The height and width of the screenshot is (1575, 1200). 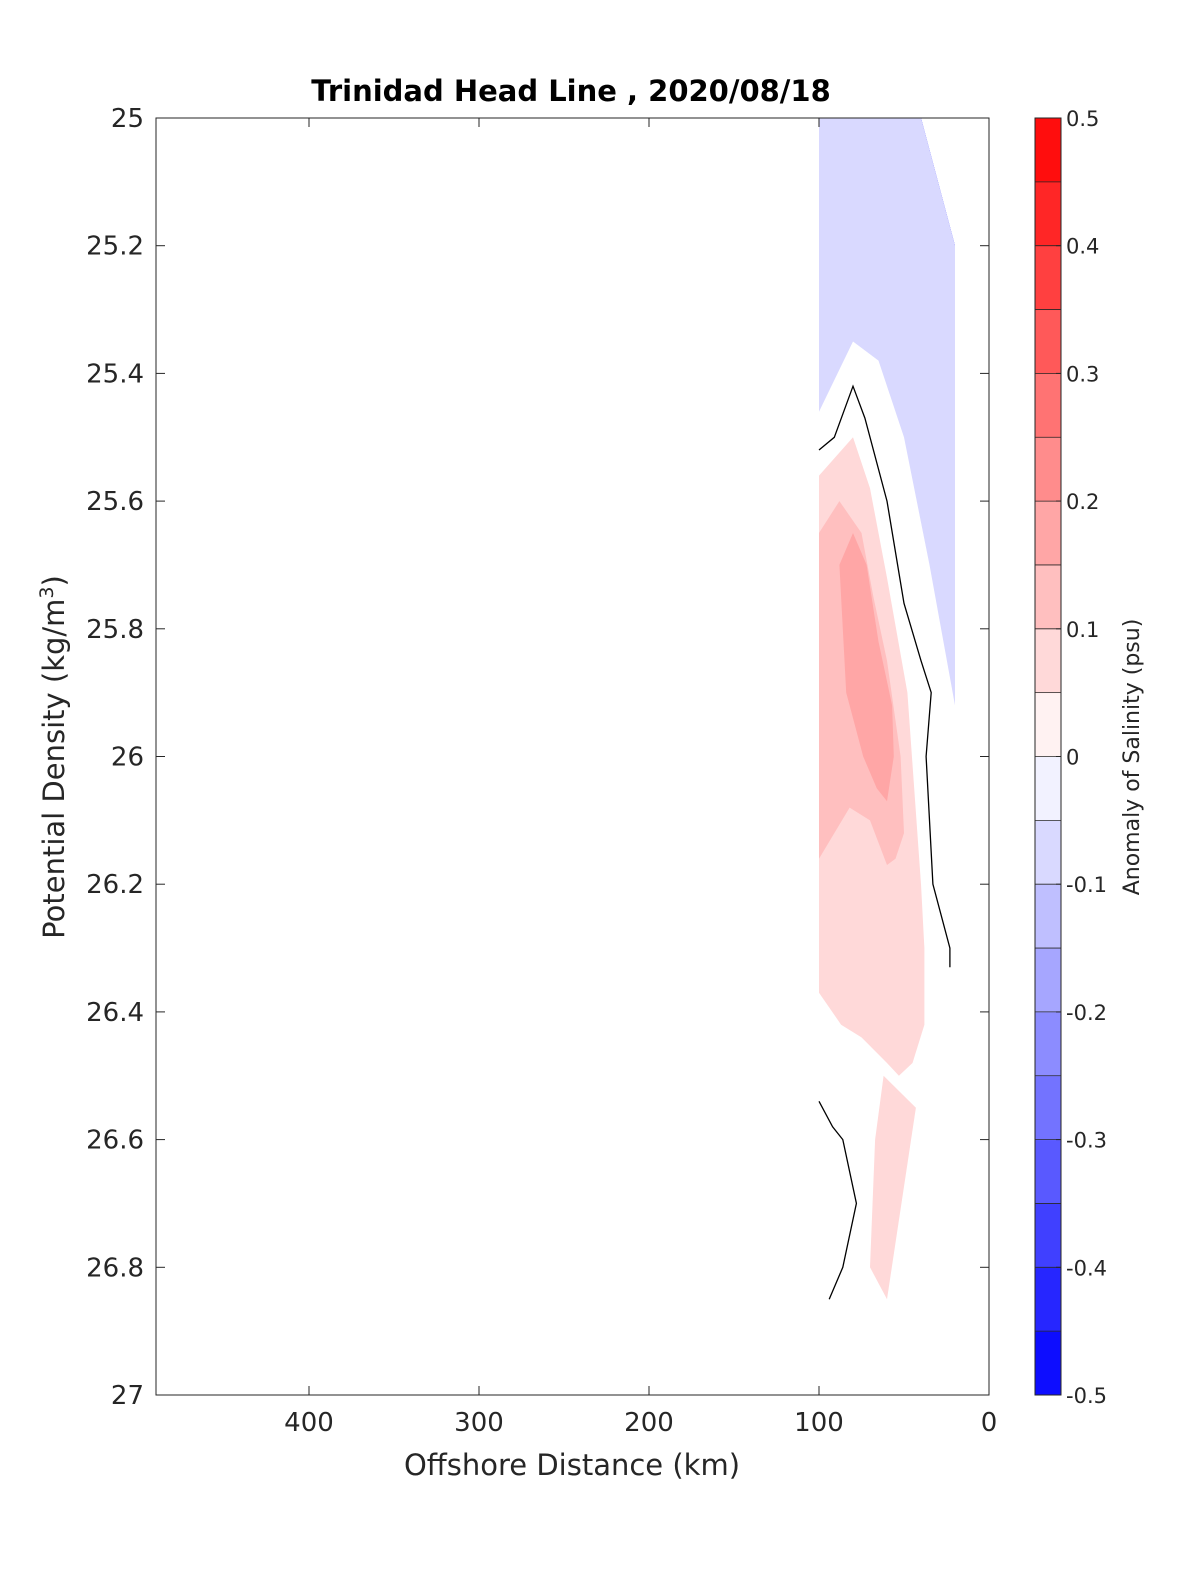 I want to click on colorbar-tick-label: 0.3, so click(x=1082, y=374).